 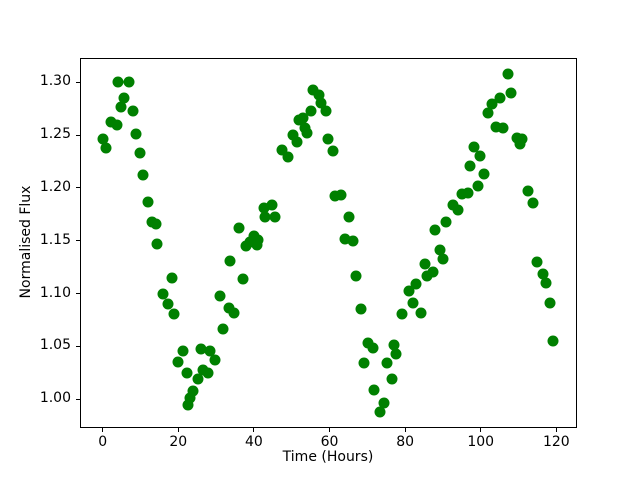 I want to click on x-tick-label: 20, so click(x=178, y=442).